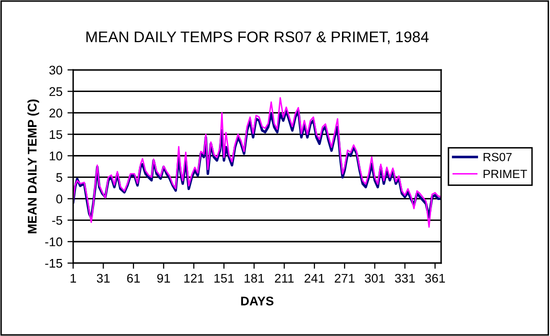  I want to click on y-tick-label: 0, so click(59, 199).